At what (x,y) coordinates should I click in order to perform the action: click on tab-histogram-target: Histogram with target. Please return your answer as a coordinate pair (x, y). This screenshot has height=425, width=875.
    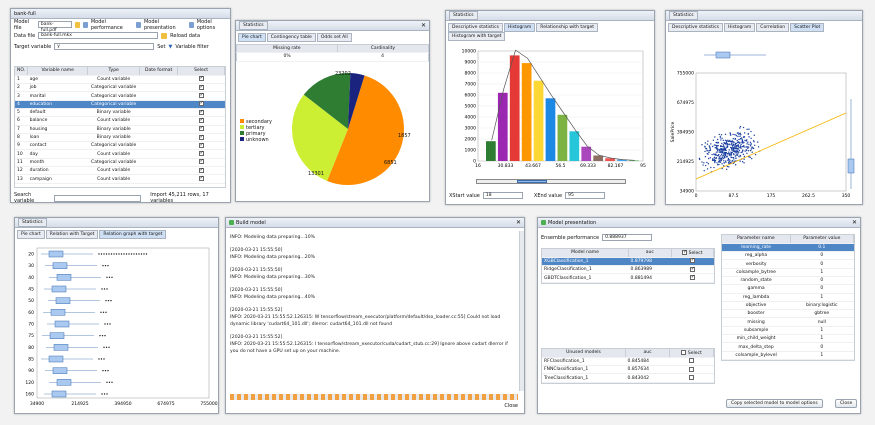
    Looking at the image, I should click on (477, 36).